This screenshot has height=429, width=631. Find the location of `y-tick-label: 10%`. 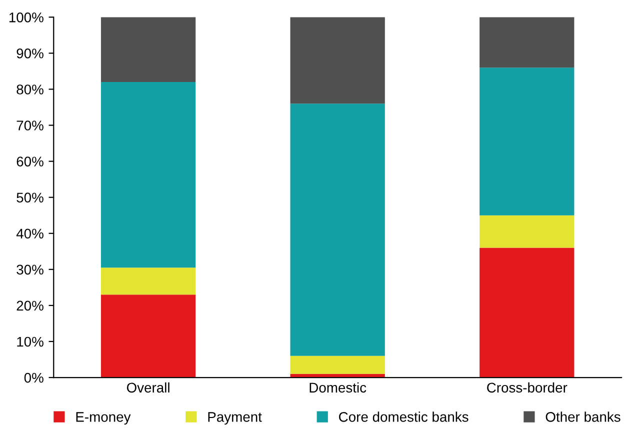

y-tick-label: 10% is located at coordinates (30, 341).